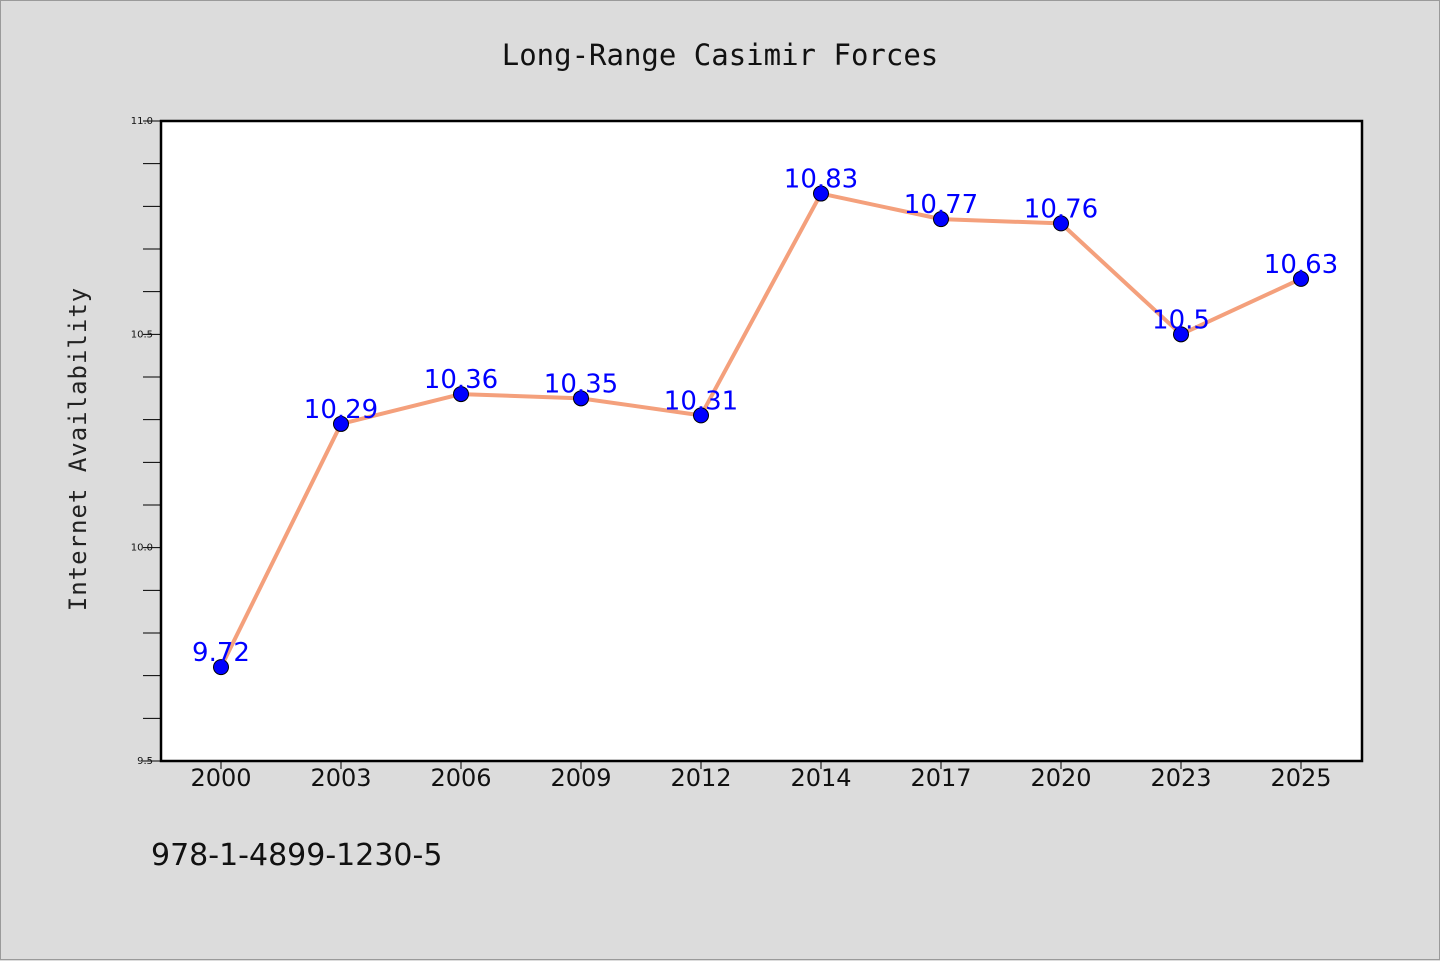 This screenshot has width=1440, height=961. What do you see at coordinates (1300, 778) in the screenshot?
I see `x-tick-label: 2025` at bounding box center [1300, 778].